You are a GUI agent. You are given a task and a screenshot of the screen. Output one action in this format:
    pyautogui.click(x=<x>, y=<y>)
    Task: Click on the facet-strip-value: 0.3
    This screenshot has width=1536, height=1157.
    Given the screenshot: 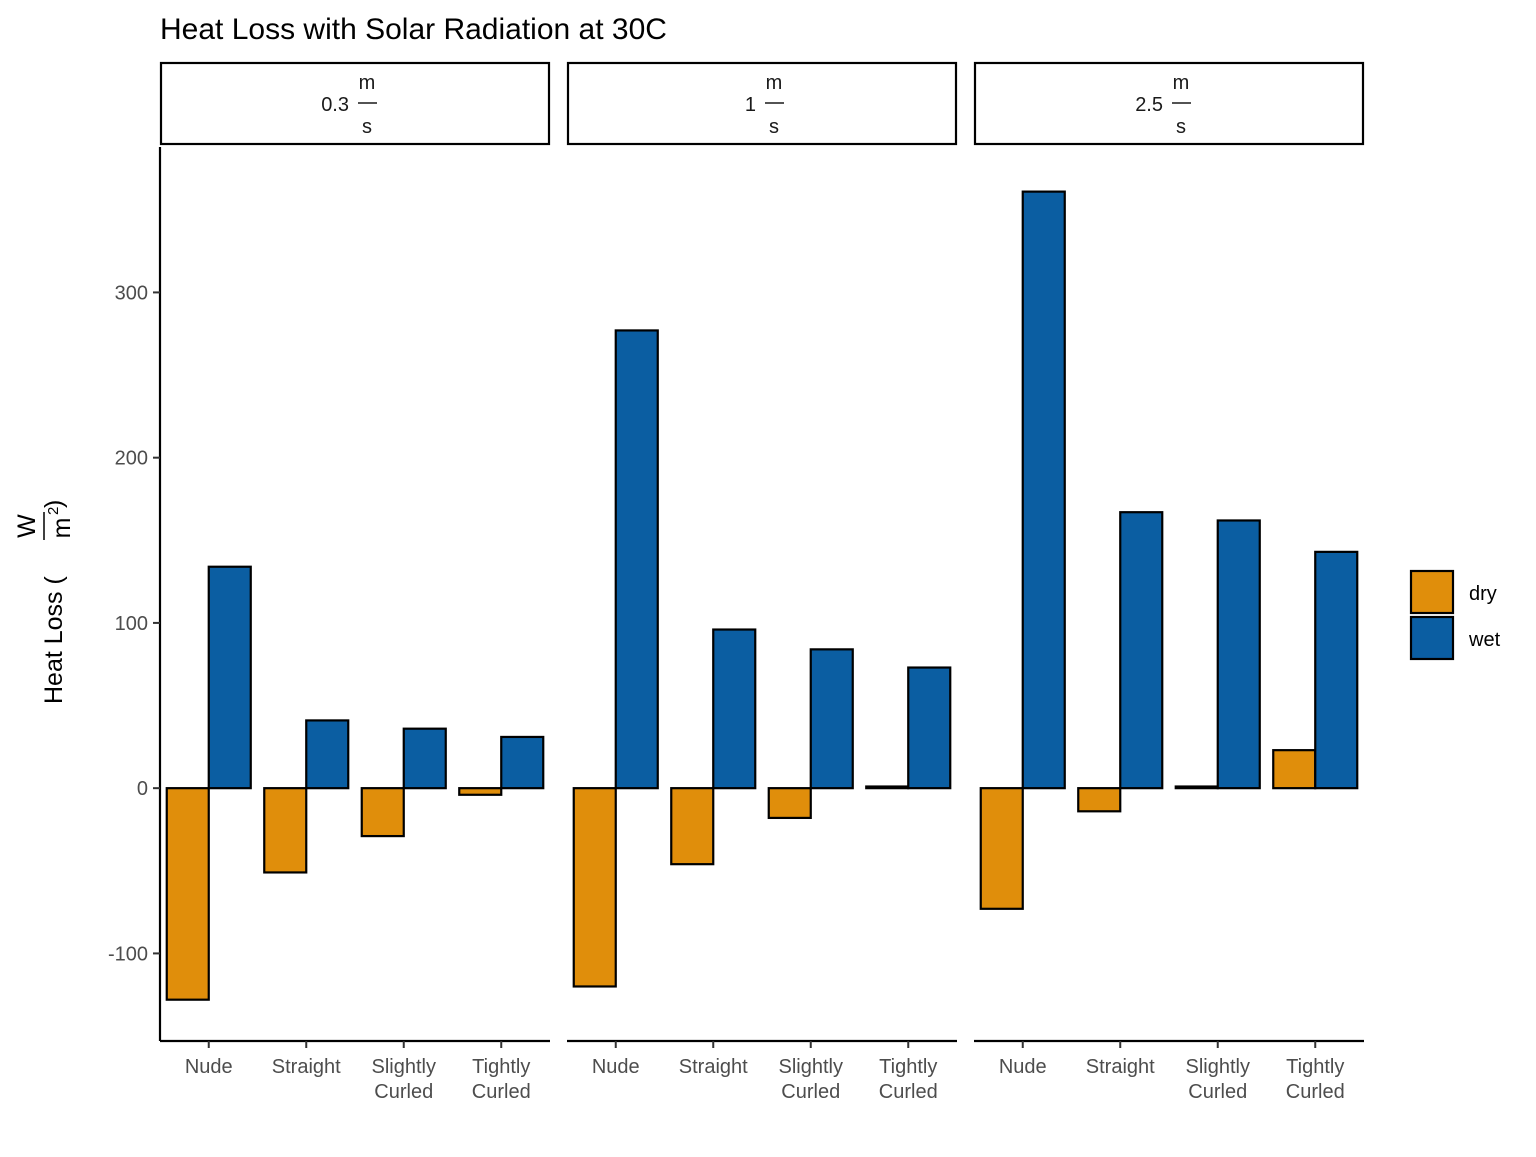 What is the action you would take?
    pyautogui.click(x=335, y=105)
    